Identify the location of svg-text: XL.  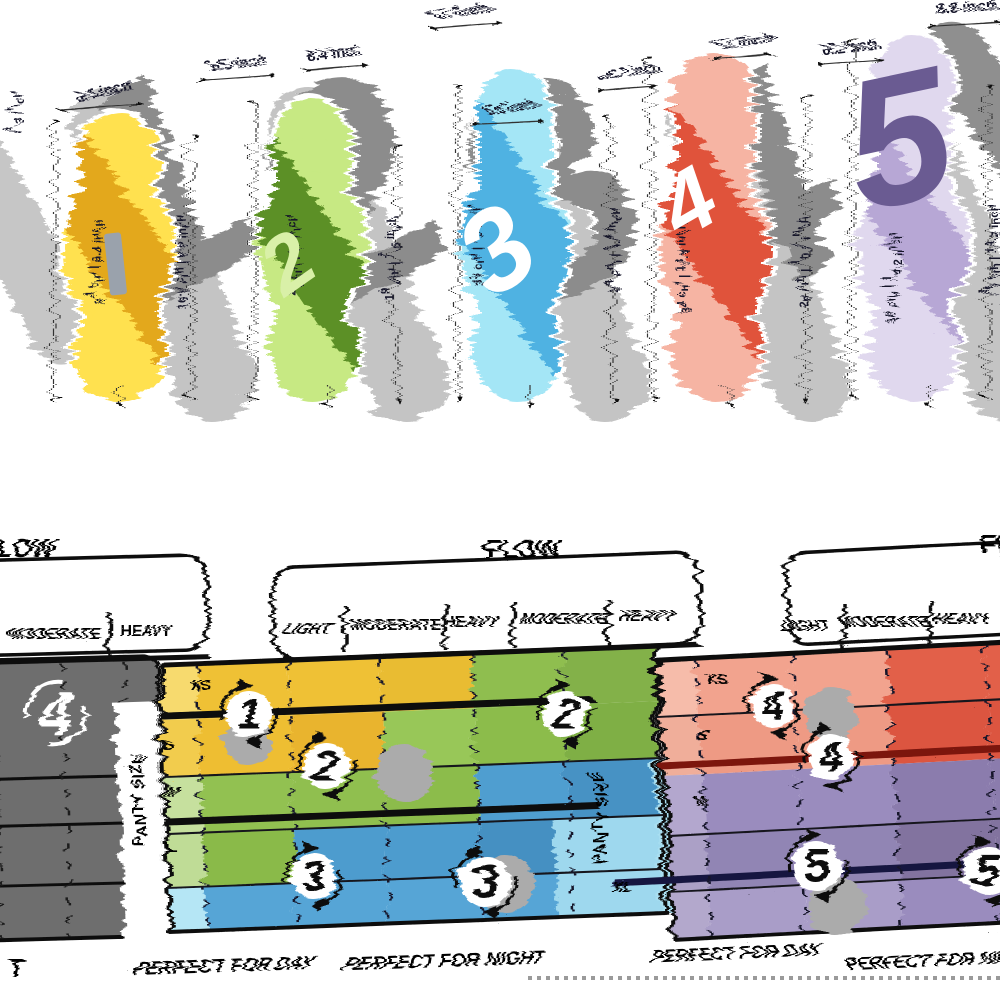
(617, 887).